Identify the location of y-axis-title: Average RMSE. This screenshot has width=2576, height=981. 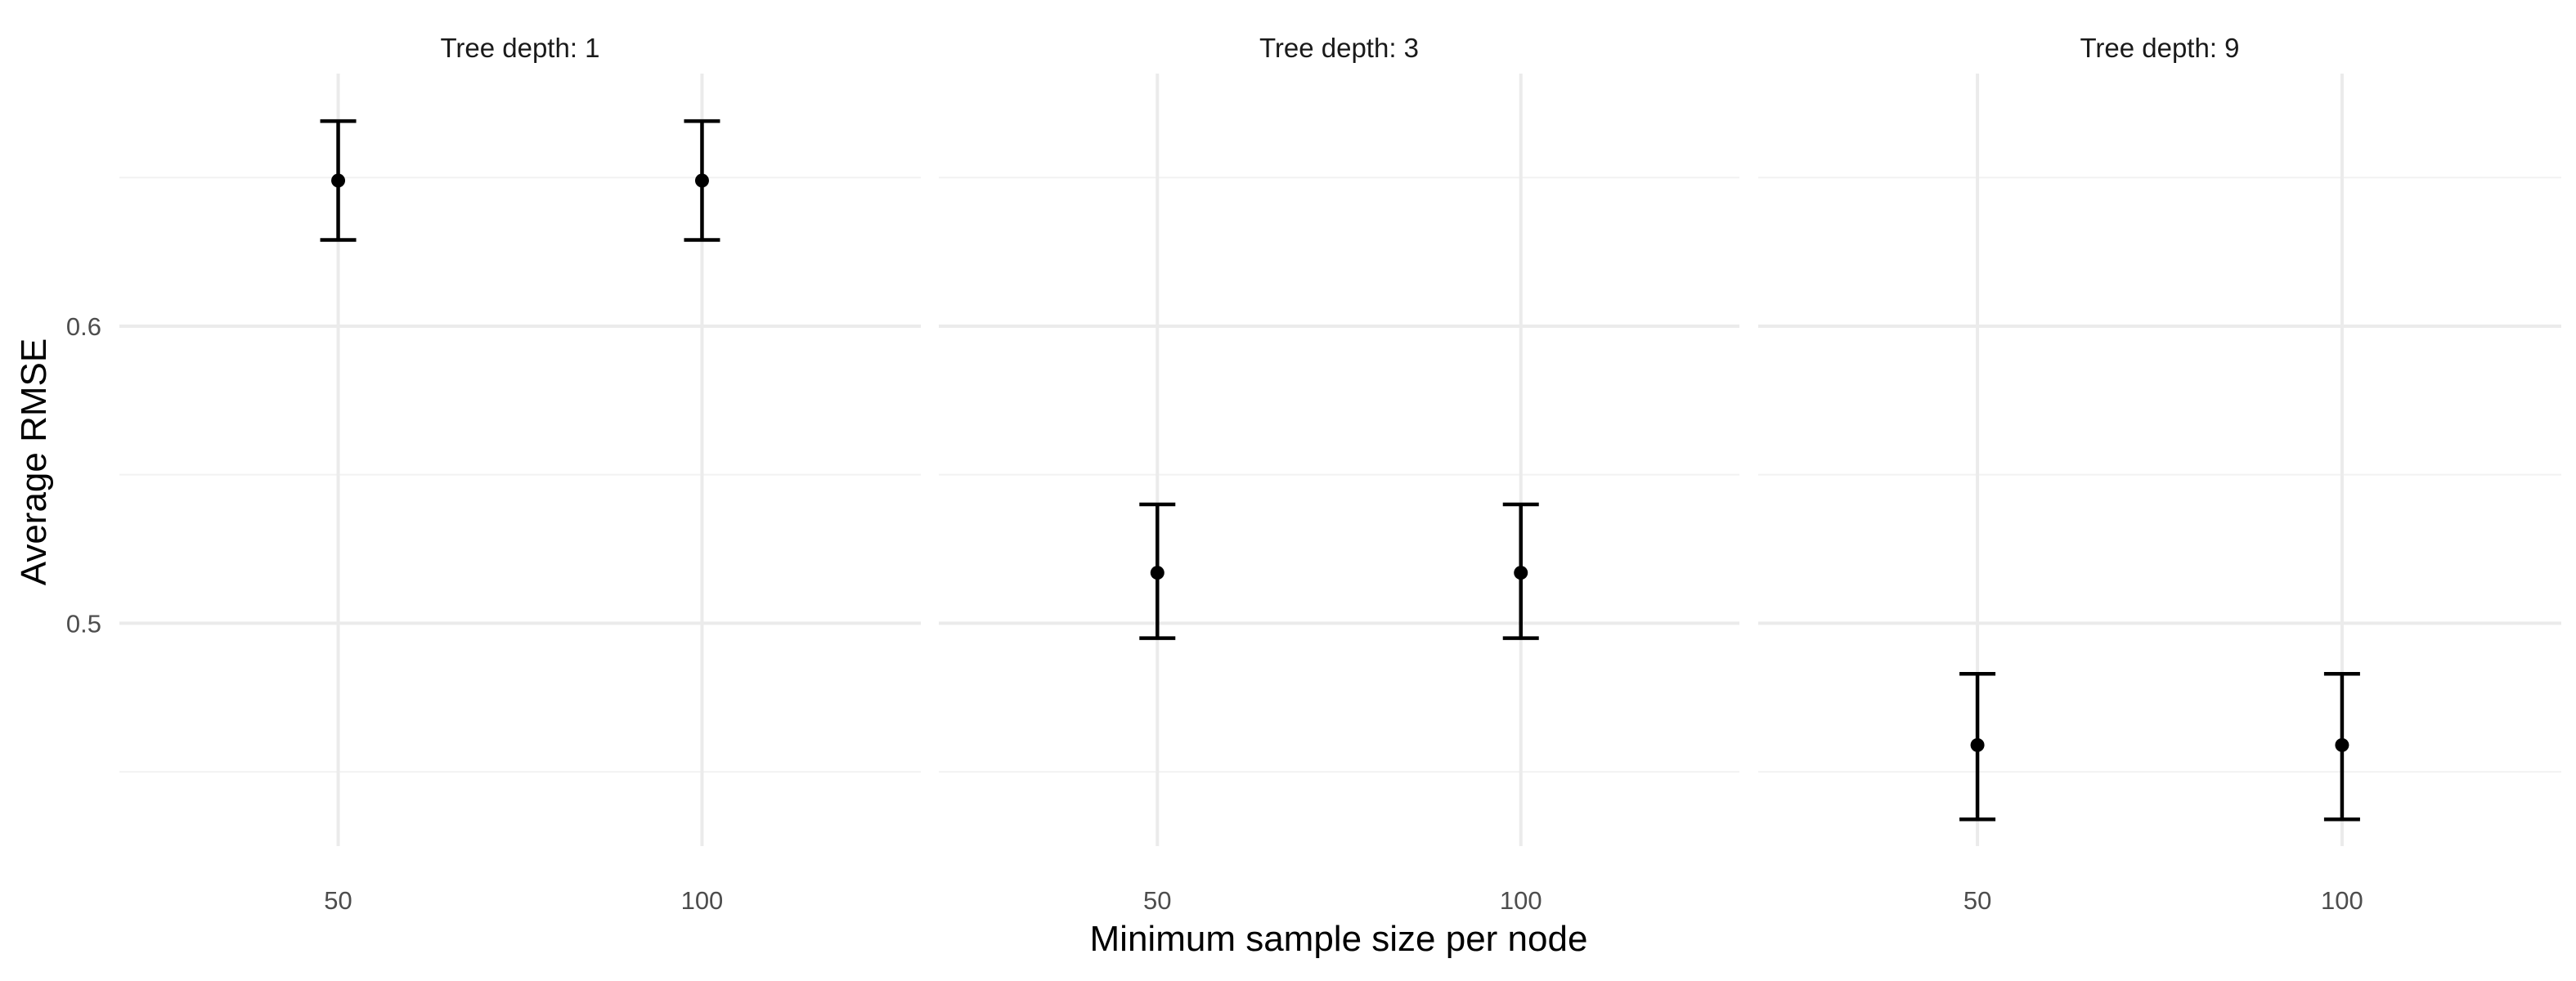
(34, 461).